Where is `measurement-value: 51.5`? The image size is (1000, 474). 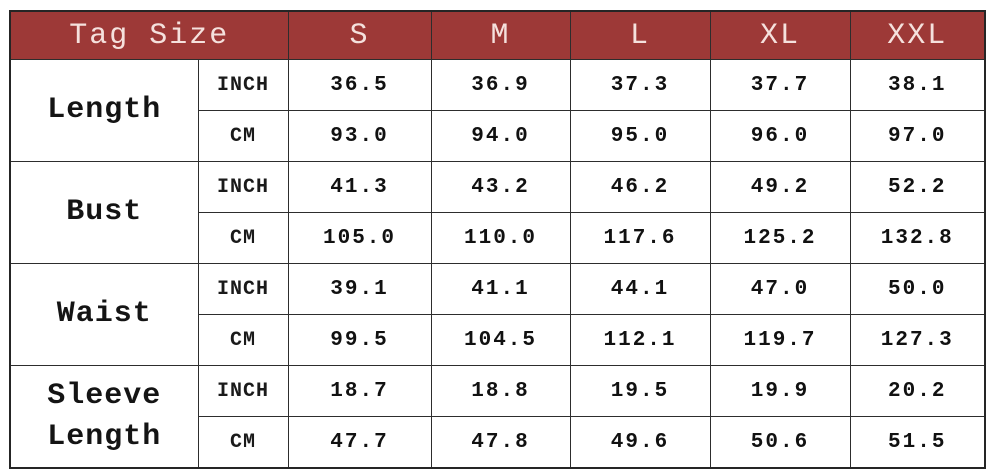
measurement-value: 51.5 is located at coordinates (917, 442).